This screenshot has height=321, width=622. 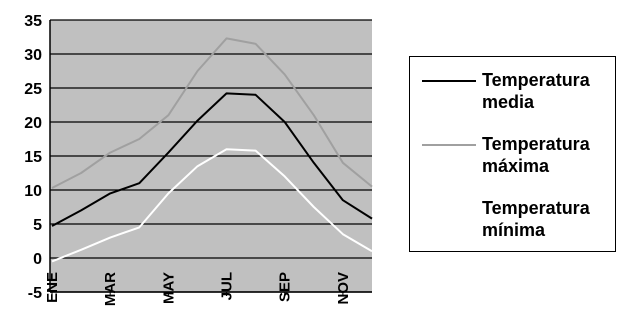 What do you see at coordinates (285, 287) in the screenshot?
I see `x-tick-label: SEP` at bounding box center [285, 287].